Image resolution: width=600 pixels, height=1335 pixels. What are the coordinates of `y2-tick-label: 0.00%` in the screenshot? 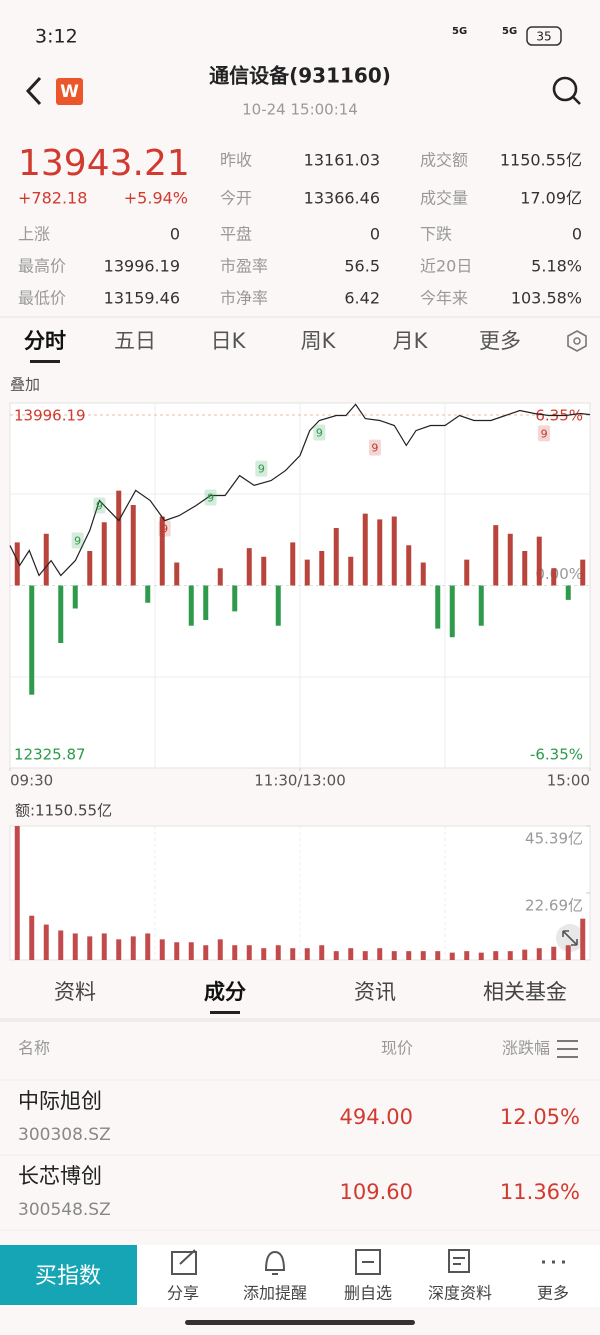 It's located at (559, 574).